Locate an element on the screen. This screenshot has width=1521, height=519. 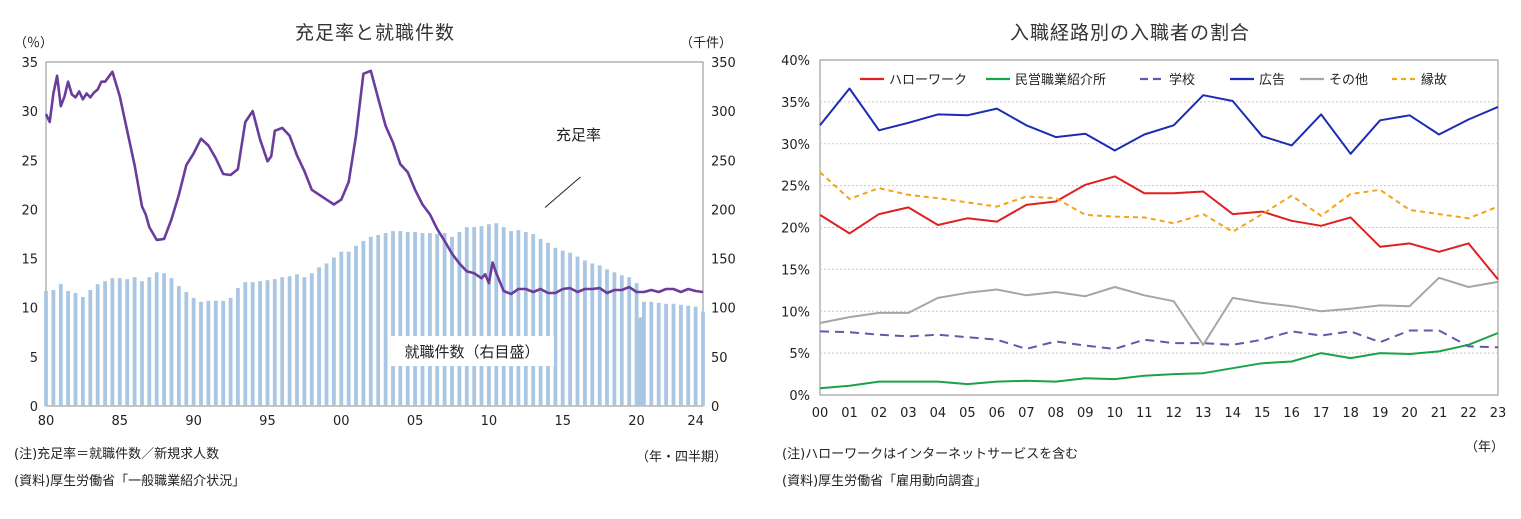
y-tick-label: 10% is located at coordinates (795, 312).